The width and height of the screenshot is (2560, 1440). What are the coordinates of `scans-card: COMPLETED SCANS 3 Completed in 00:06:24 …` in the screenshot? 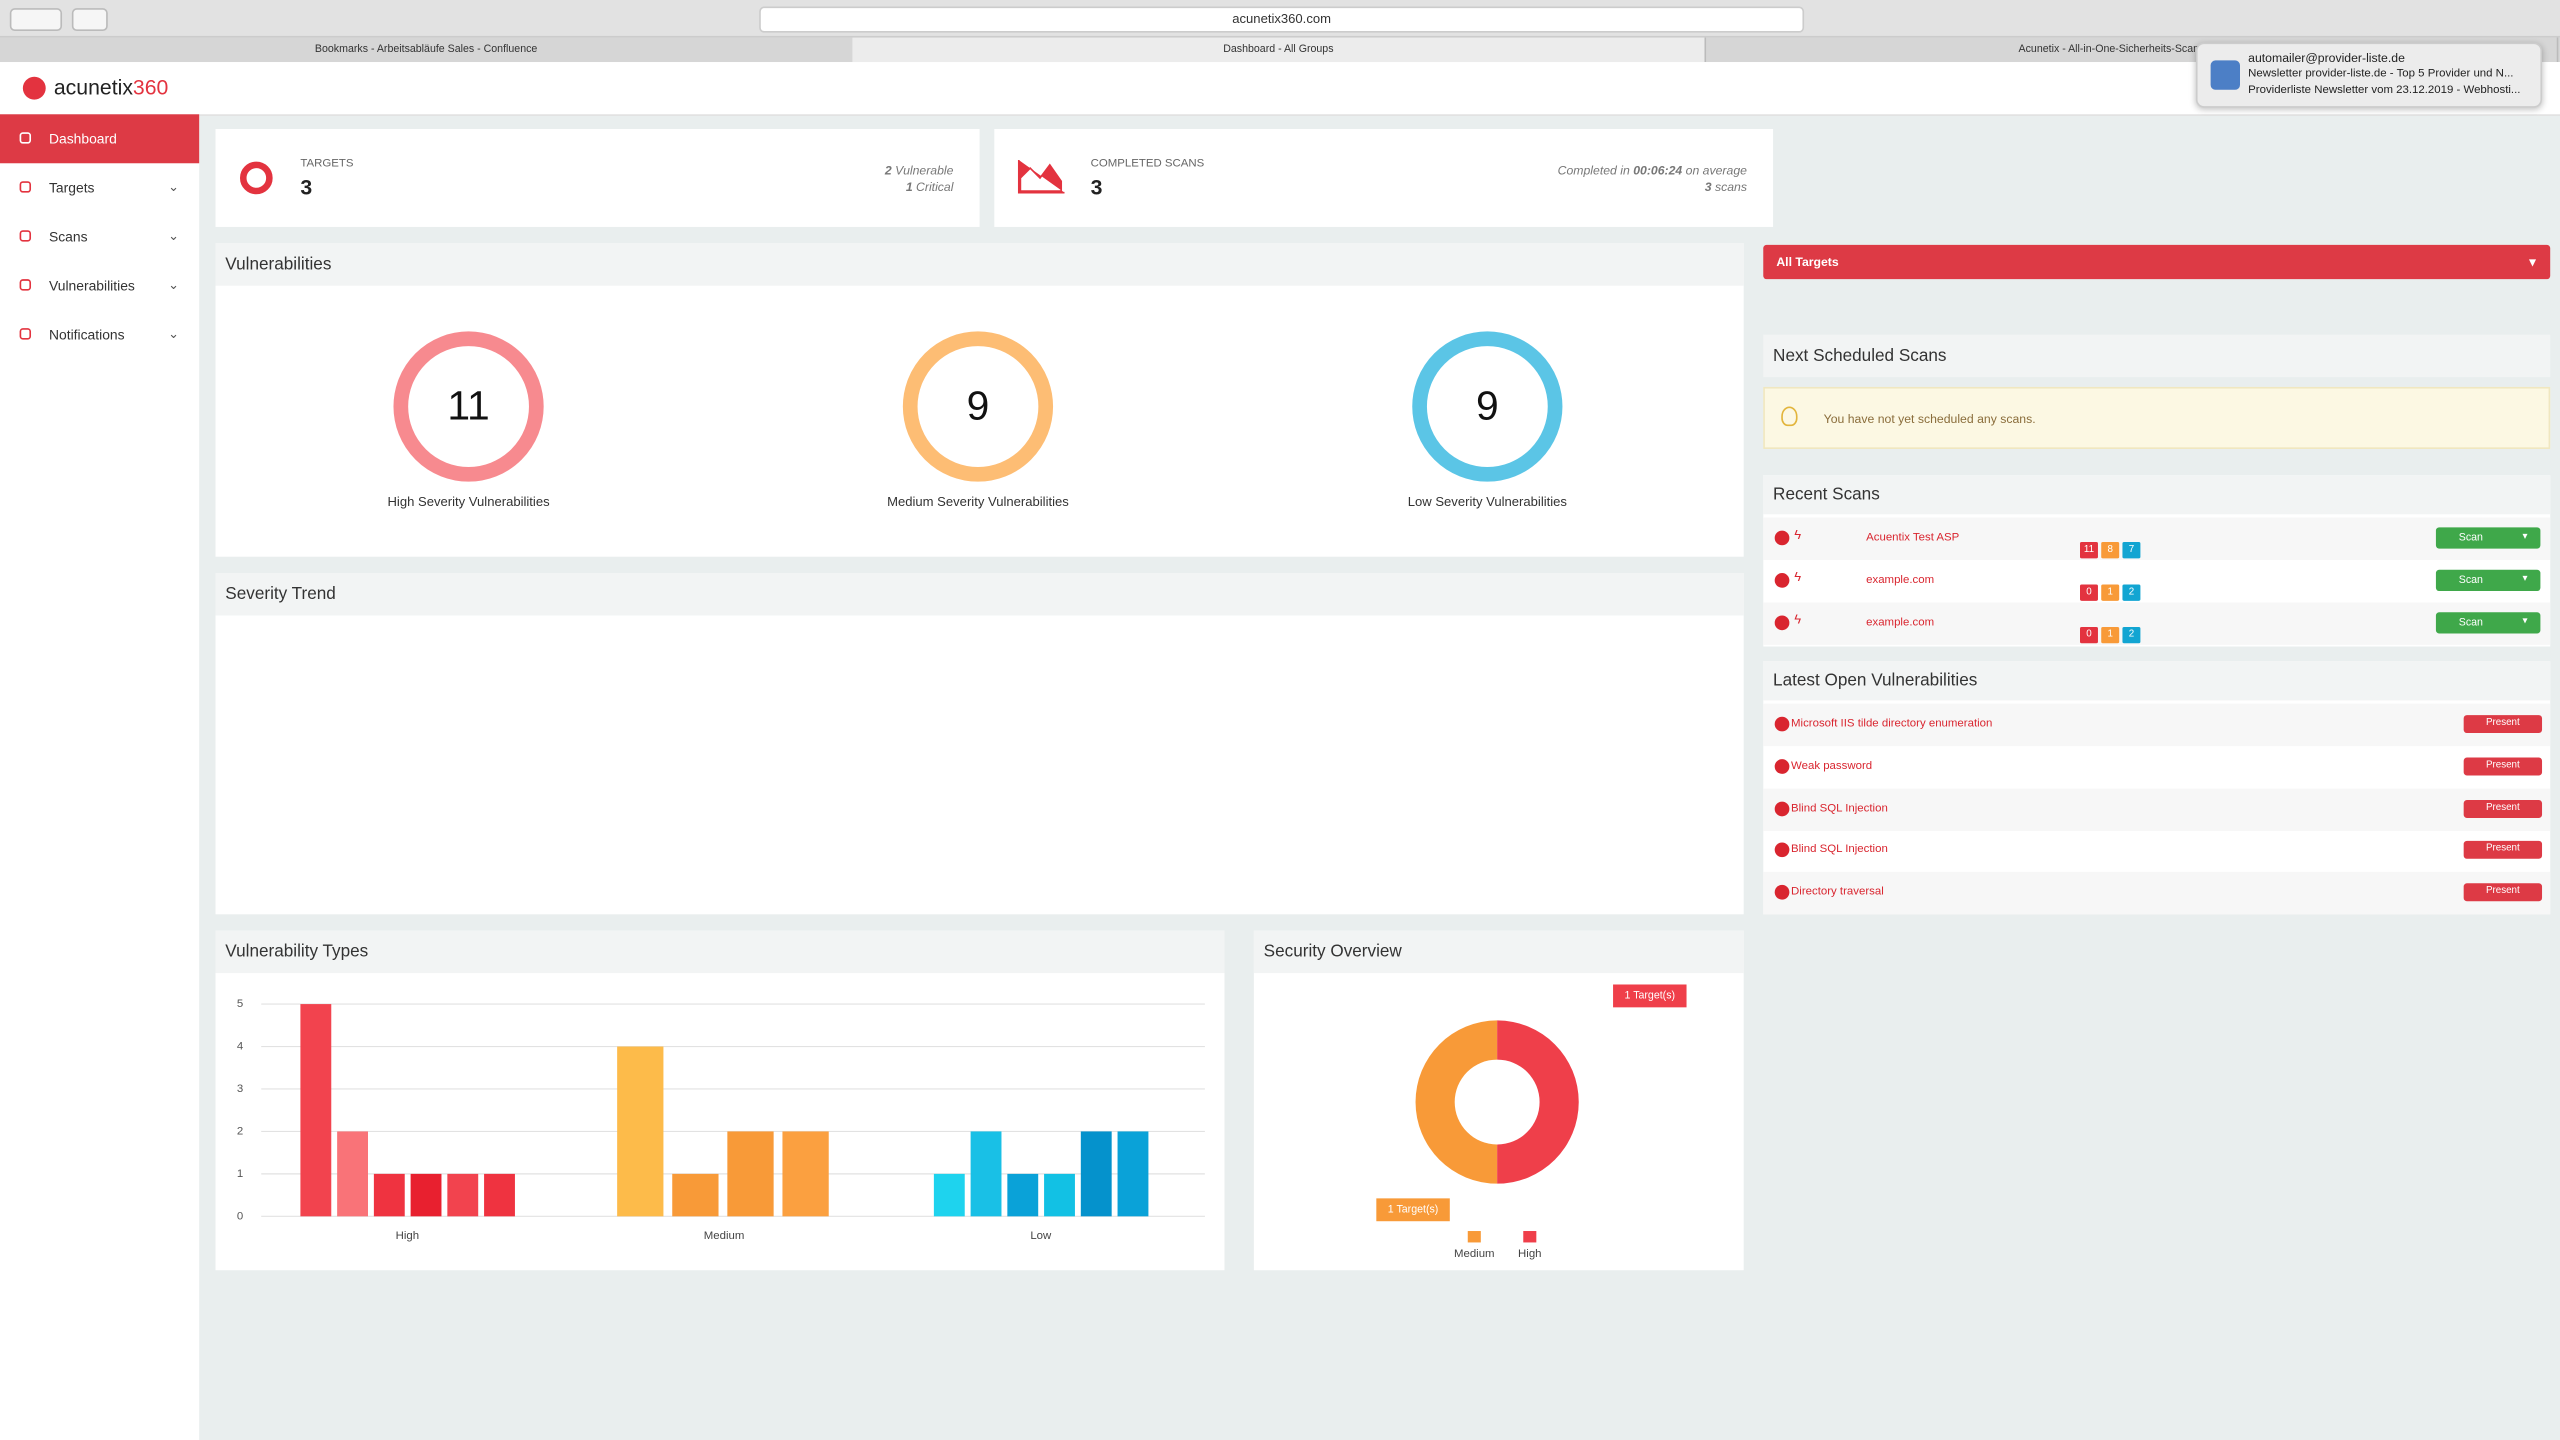 It's located at (1384, 177).